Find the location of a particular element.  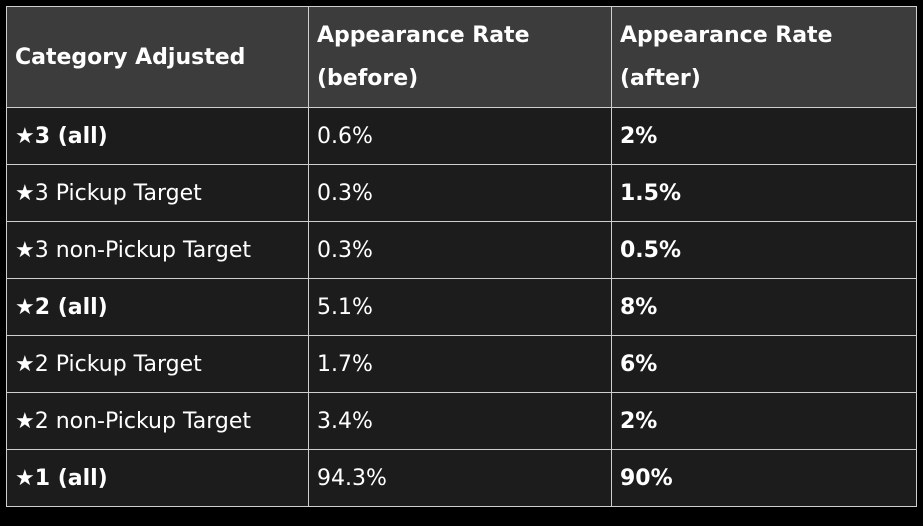

table-row: ★3 non-Pickup Target 0.3% 0.5% is located at coordinates (461, 250).